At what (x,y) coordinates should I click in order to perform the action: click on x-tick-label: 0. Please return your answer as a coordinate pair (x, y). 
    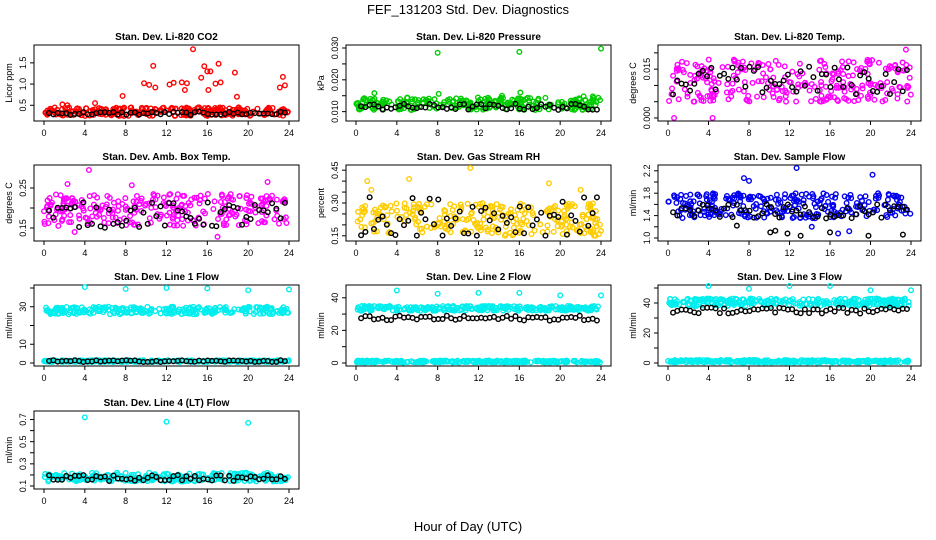
    Looking at the image, I should click on (355, 378).